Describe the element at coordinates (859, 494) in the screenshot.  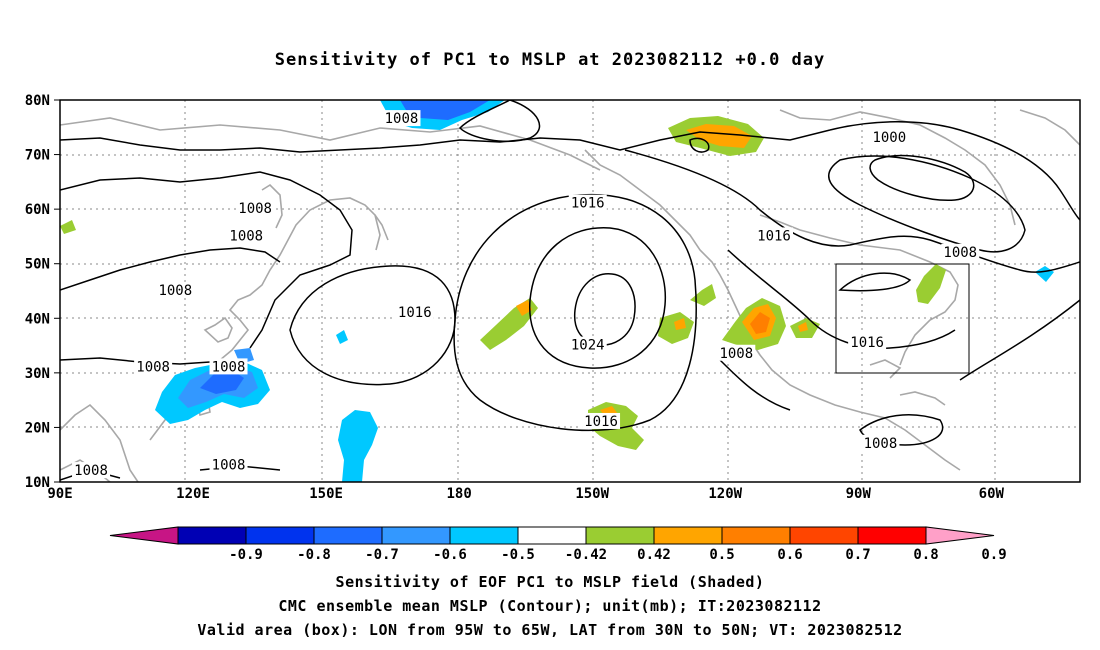
I see `lon-label: 90W` at that location.